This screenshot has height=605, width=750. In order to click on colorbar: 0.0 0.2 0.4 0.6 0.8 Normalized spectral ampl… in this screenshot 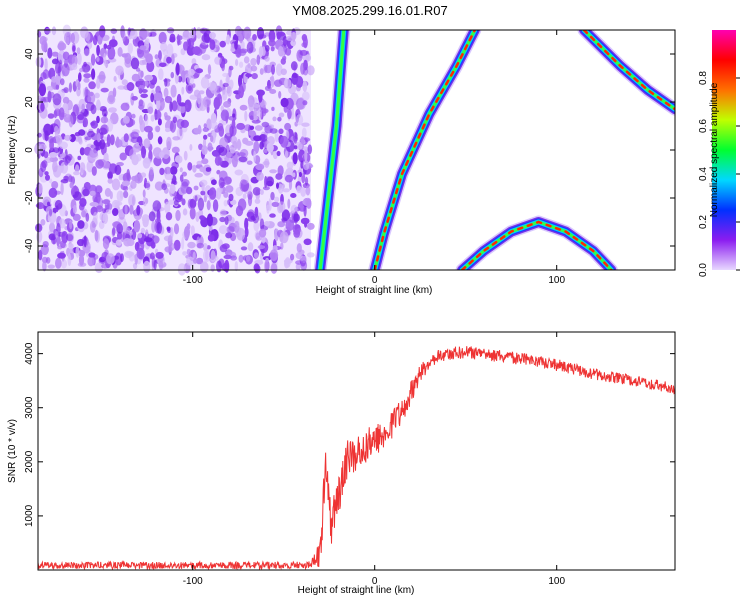, I will do `click(719, 153)`.